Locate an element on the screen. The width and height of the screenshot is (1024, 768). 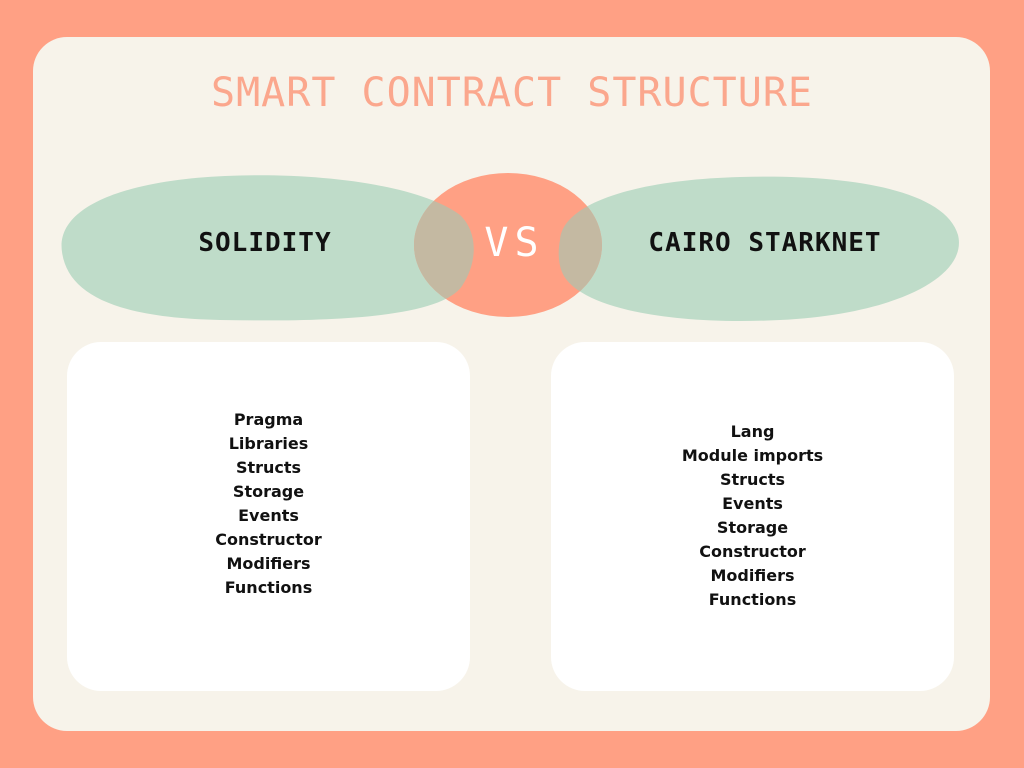
list-item: Module imports is located at coordinates (752, 455).